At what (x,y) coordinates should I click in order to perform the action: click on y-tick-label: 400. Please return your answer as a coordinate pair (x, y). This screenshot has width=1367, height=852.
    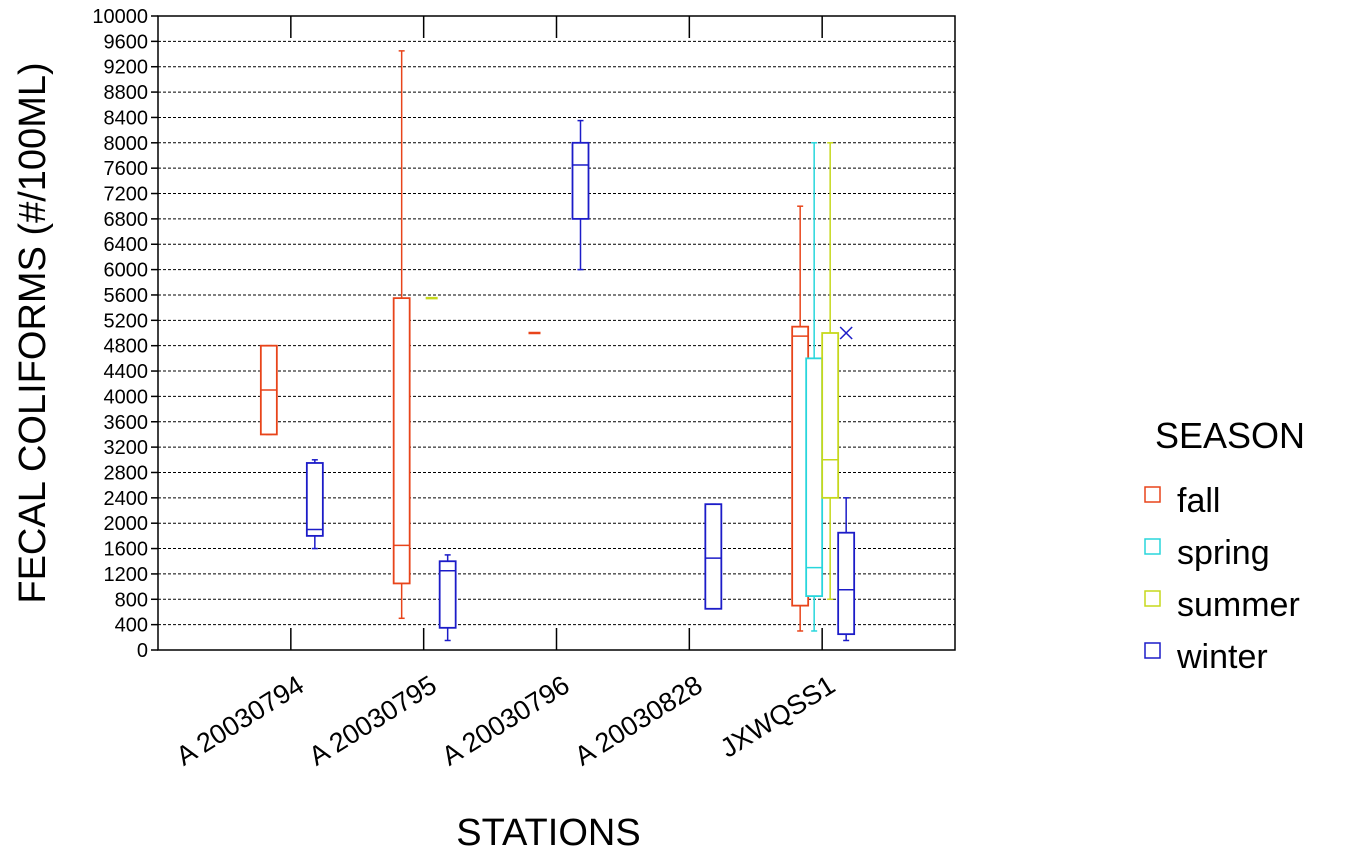
    Looking at the image, I should click on (131, 626).